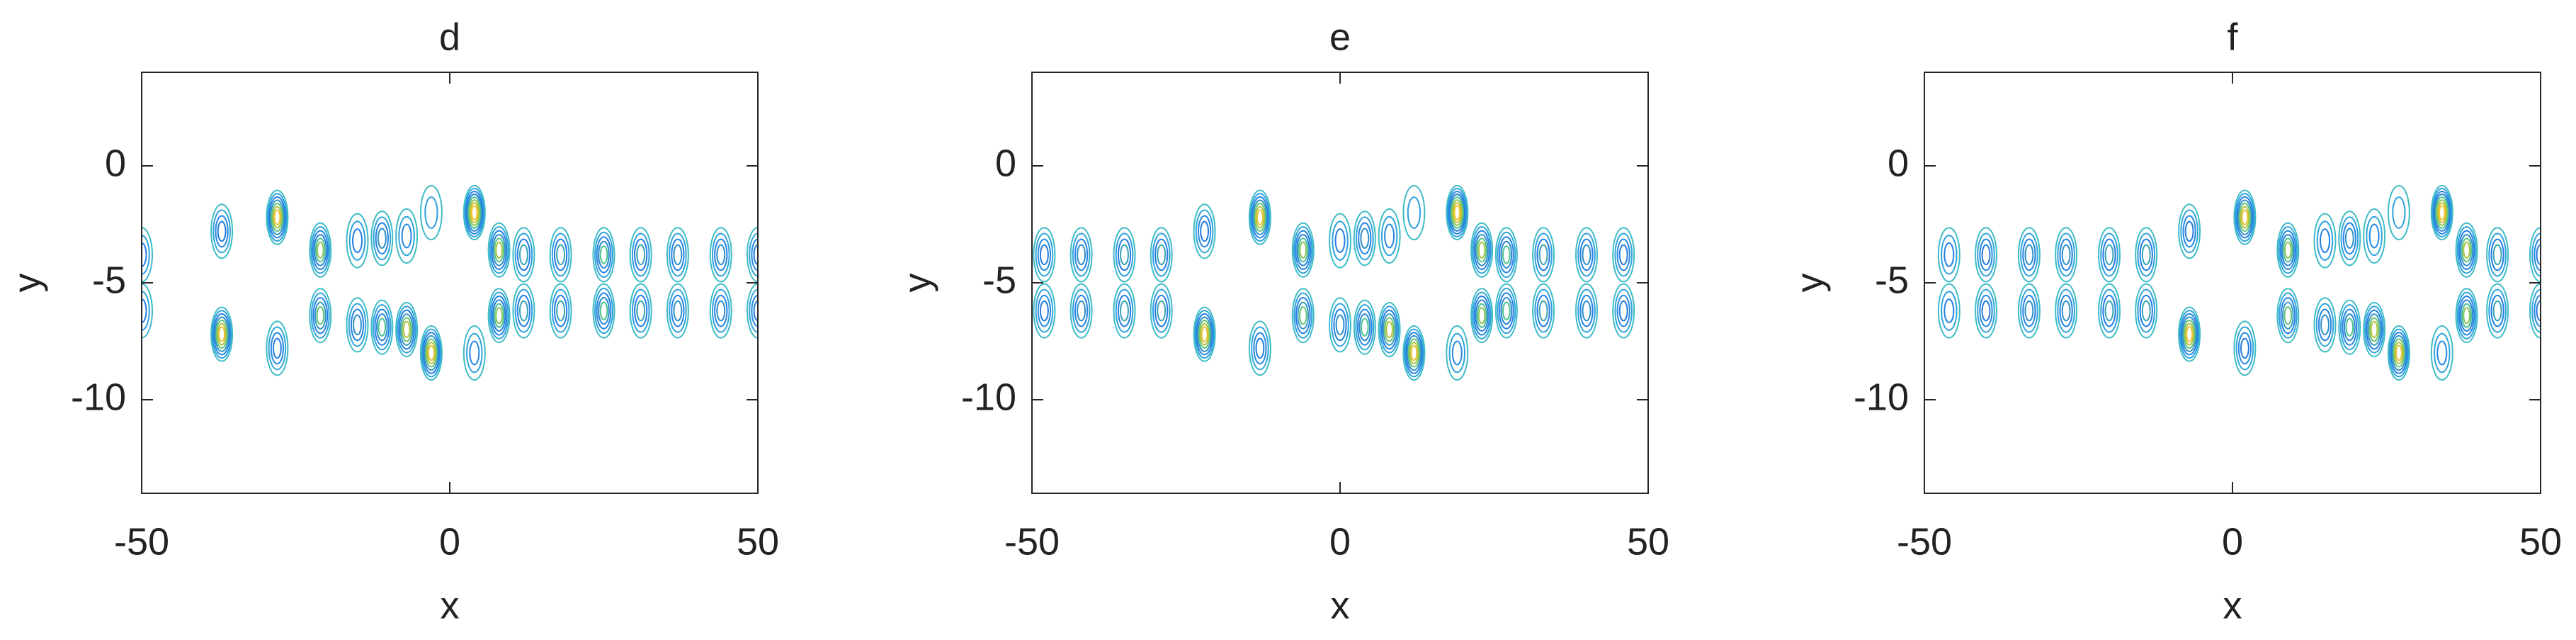  What do you see at coordinates (1340, 541) in the screenshot?
I see `x-tick-label: 0` at bounding box center [1340, 541].